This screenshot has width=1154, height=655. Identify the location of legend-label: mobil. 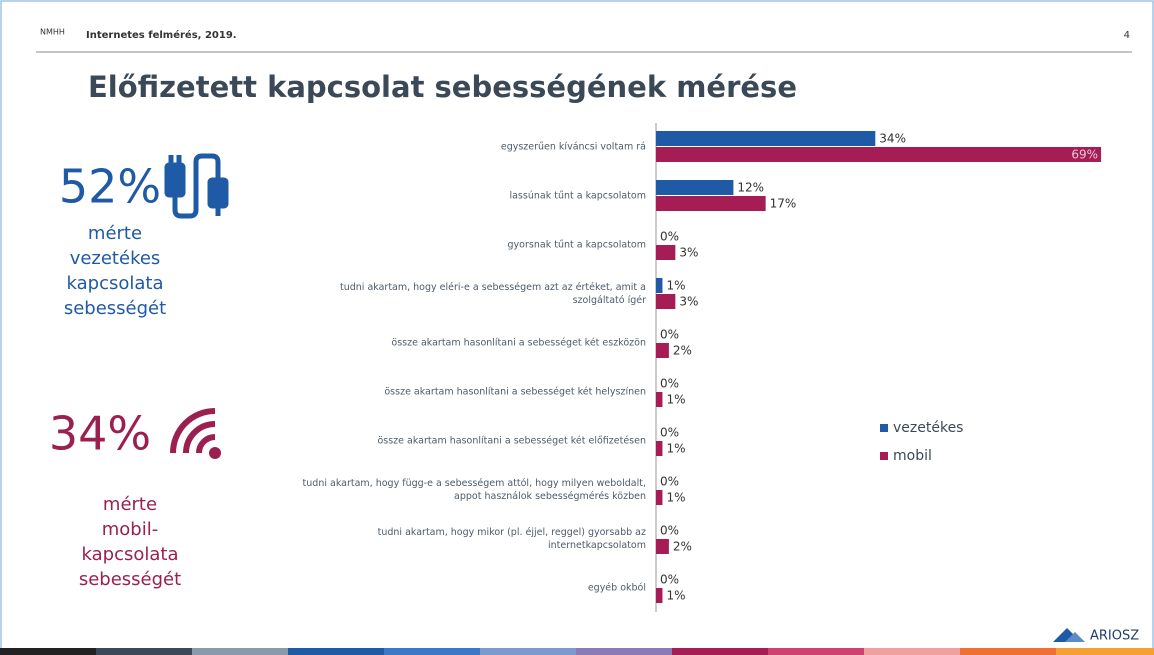
(912, 456).